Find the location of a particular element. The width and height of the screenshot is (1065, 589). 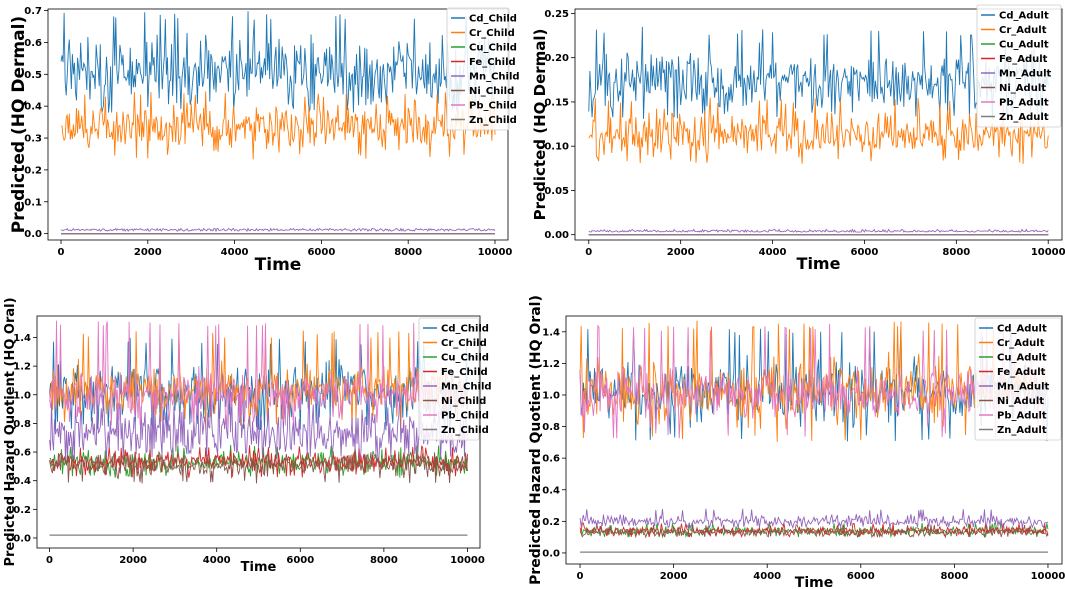

series-cd-child is located at coordinates (278, 62).